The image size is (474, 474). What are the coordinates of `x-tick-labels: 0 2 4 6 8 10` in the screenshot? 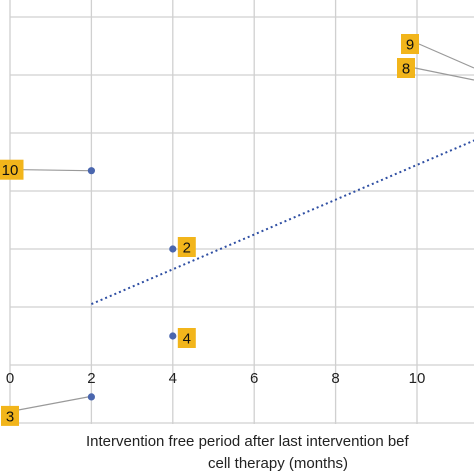 It's located at (216, 378).